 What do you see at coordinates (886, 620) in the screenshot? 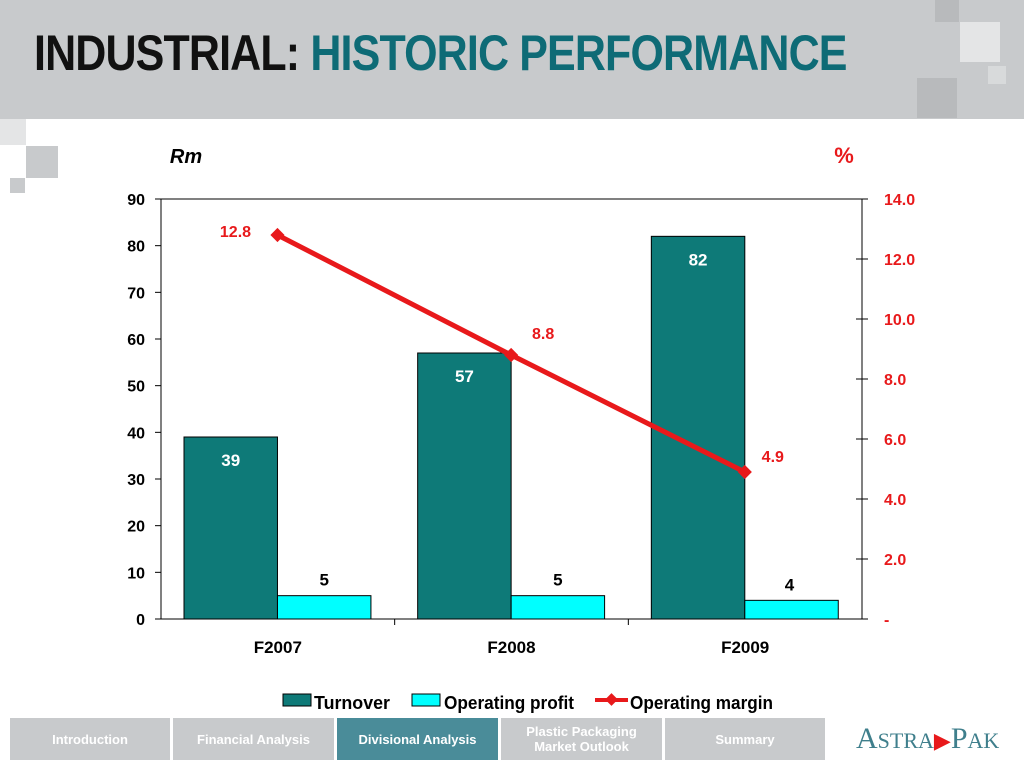
I see `right-axis-tick-label: -` at bounding box center [886, 620].